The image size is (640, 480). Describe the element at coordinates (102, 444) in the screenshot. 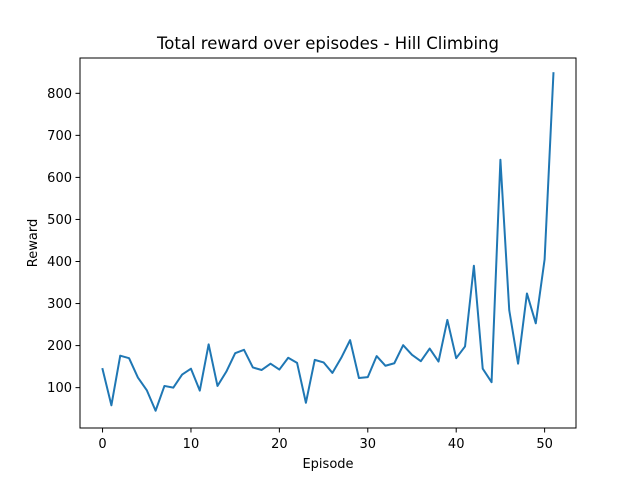

I see `x-tick-label: 0` at that location.